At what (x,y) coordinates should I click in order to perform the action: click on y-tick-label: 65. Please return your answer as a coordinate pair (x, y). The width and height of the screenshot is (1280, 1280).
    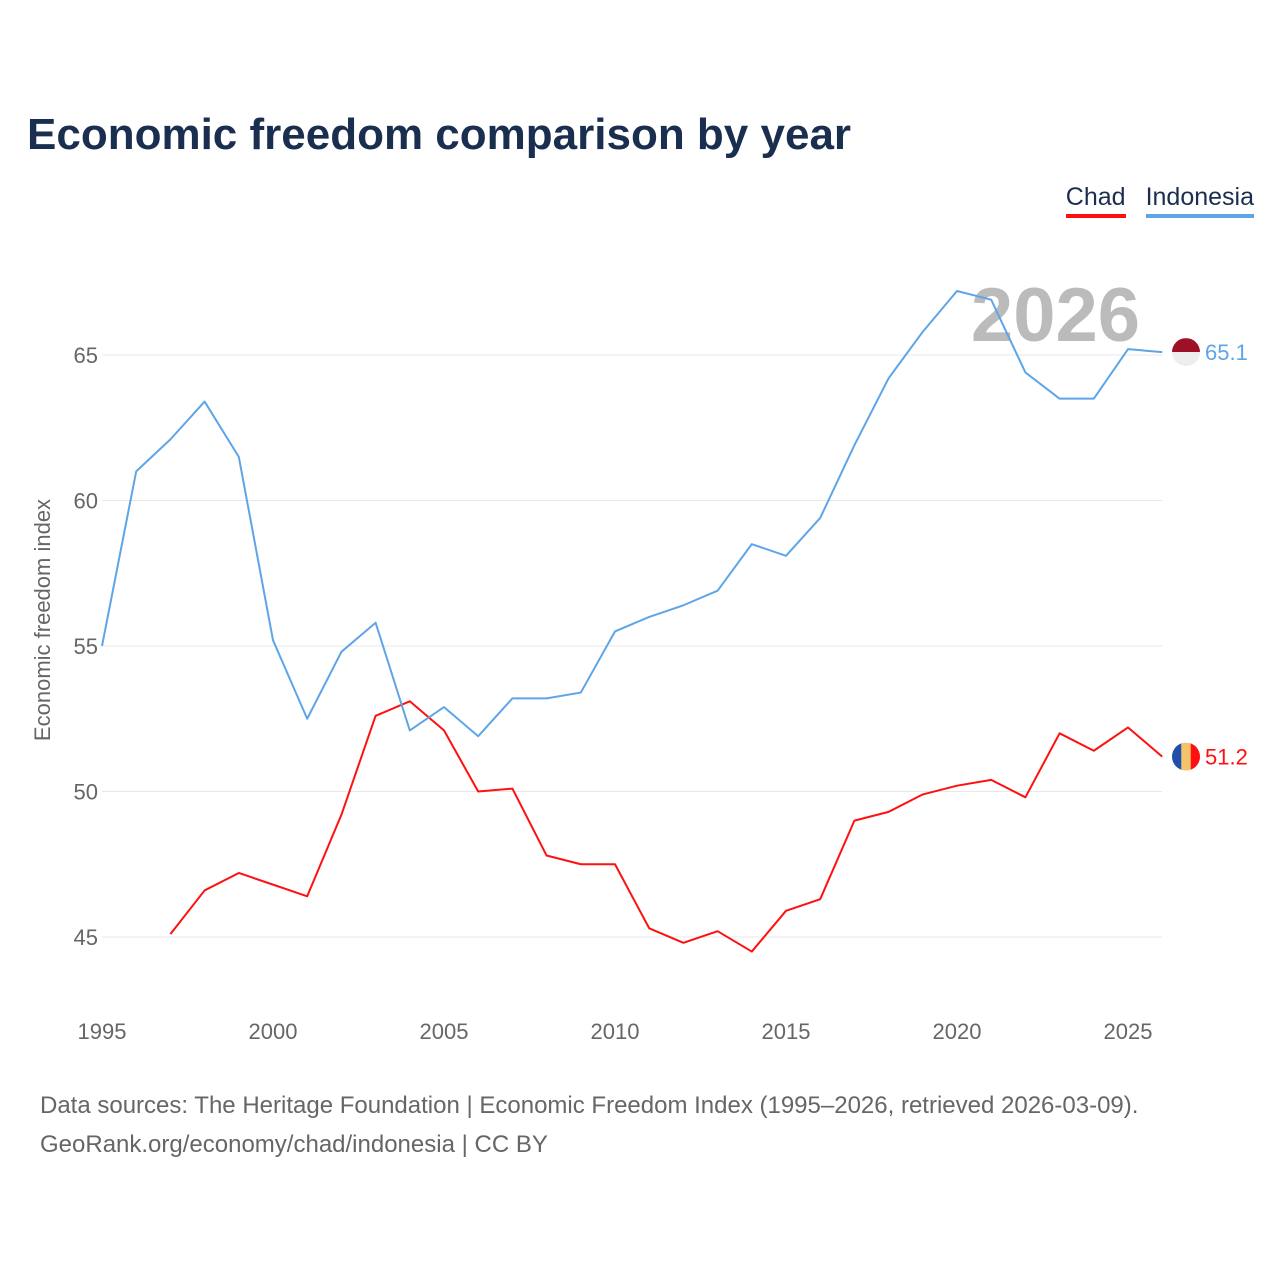
    Looking at the image, I should click on (86, 355).